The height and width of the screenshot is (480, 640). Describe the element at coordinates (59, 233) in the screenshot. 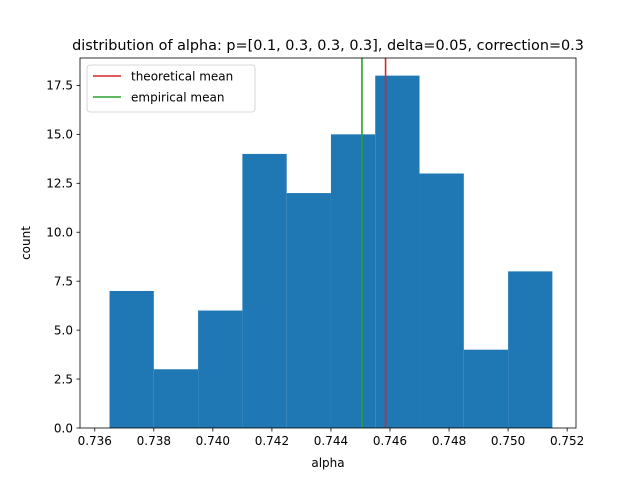

I see `y-tick-label: 10.0` at that location.